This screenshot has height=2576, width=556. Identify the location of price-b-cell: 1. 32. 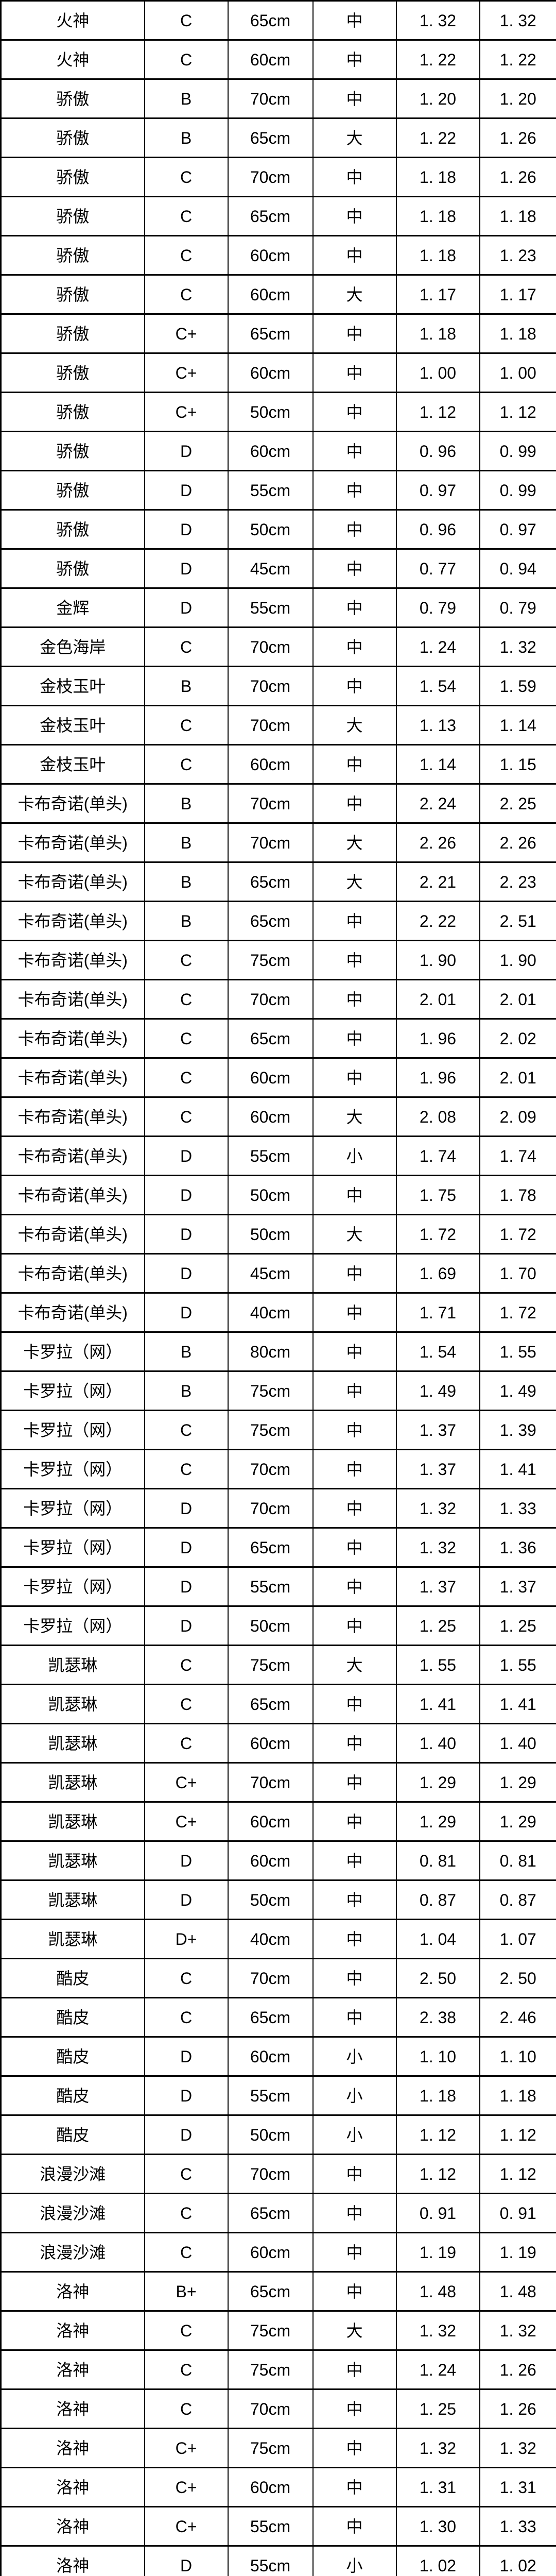
(517, 646).